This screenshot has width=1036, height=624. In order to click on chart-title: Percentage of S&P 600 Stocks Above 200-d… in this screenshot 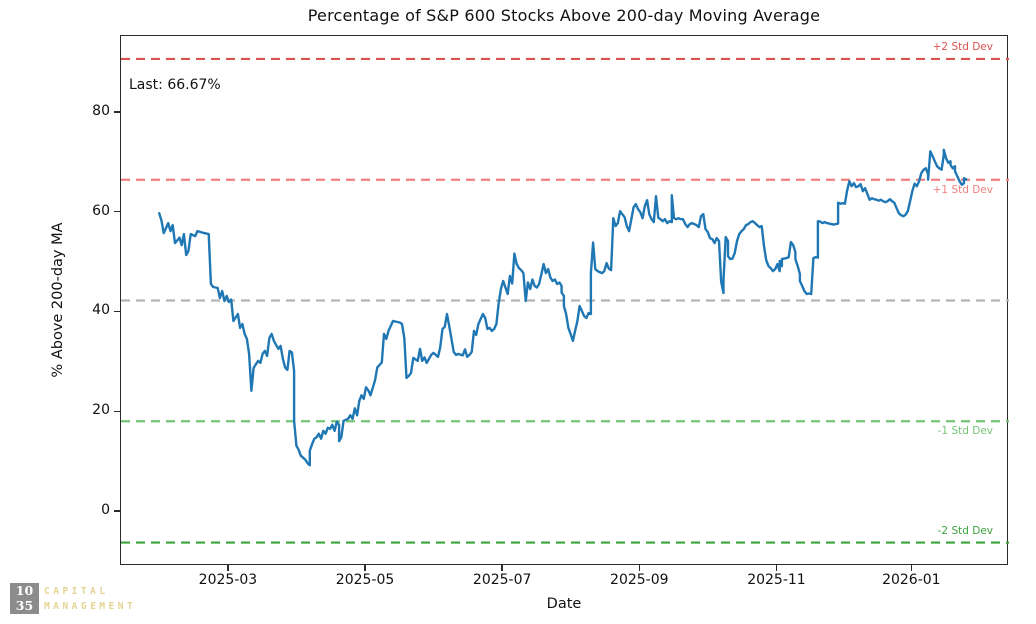, I will do `click(564, 15)`.